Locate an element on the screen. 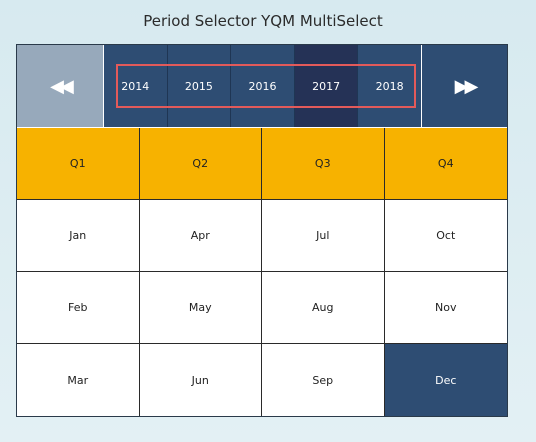 This screenshot has width=536, height=442. month-apr: Apr is located at coordinates (200, 236).